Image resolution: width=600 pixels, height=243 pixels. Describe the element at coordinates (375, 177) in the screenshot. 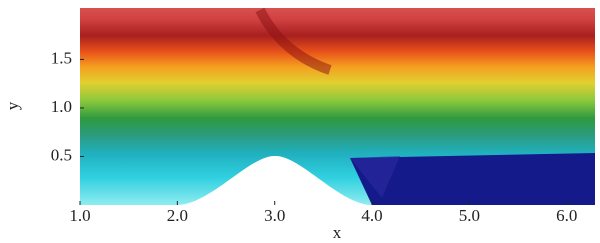

I see `shear-layer` at that location.